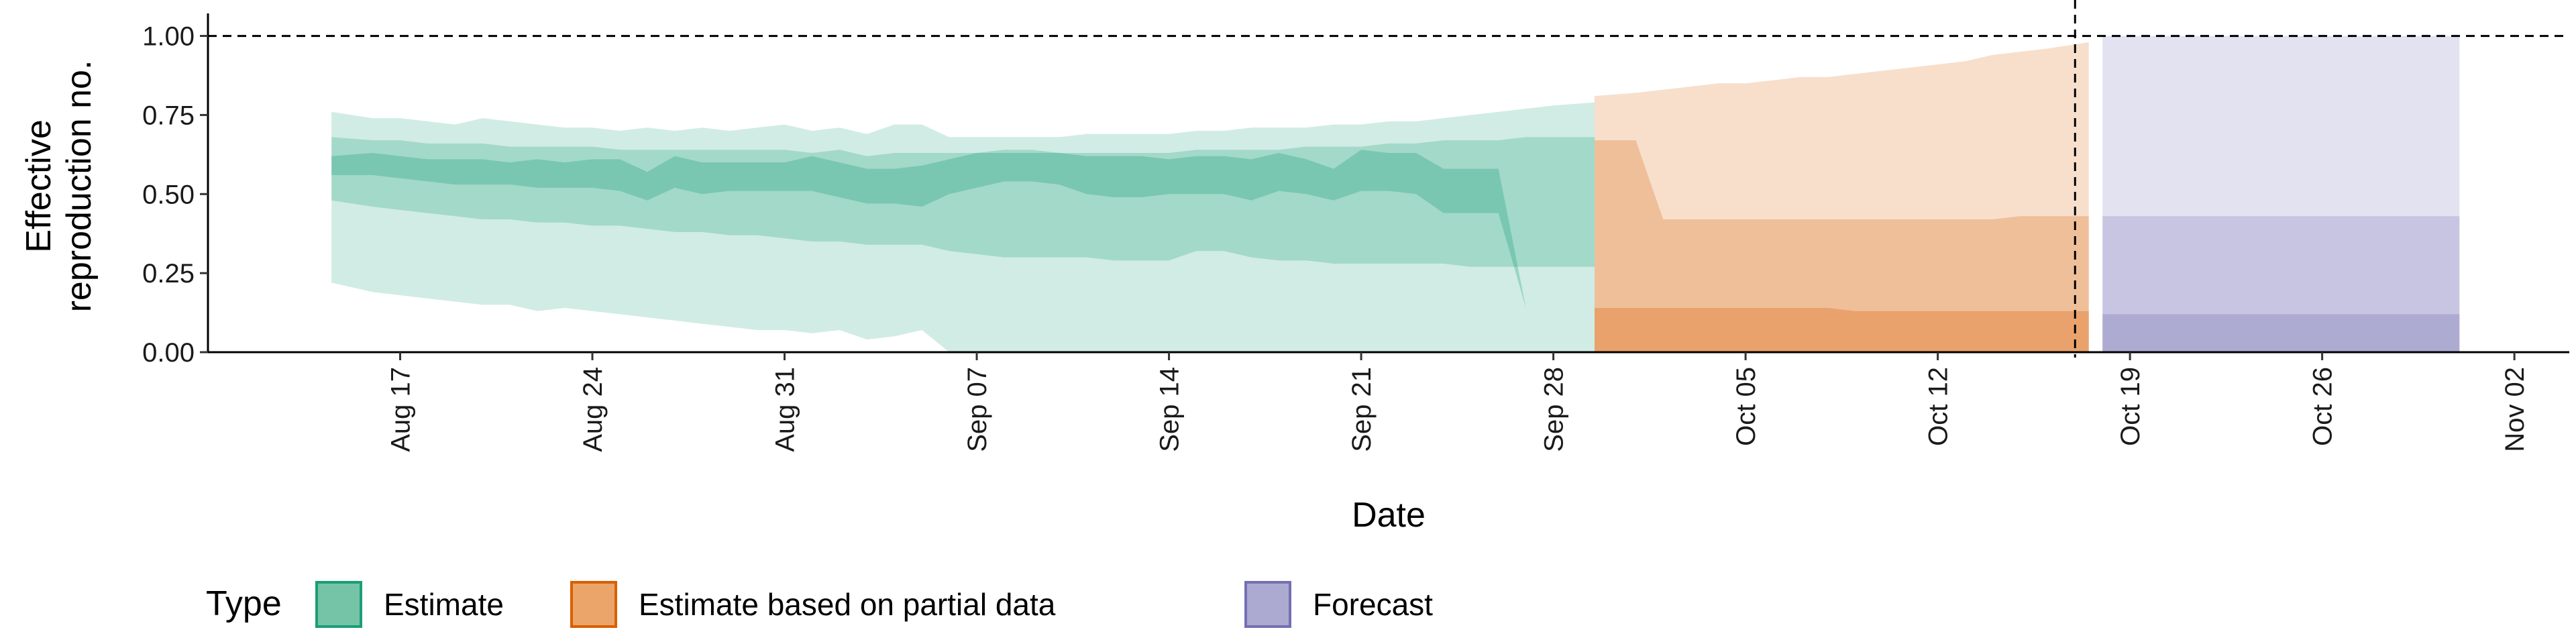 The image size is (2576, 644). Describe the element at coordinates (2323, 406) in the screenshot. I see `x-tick-label: Oct 26` at that location.